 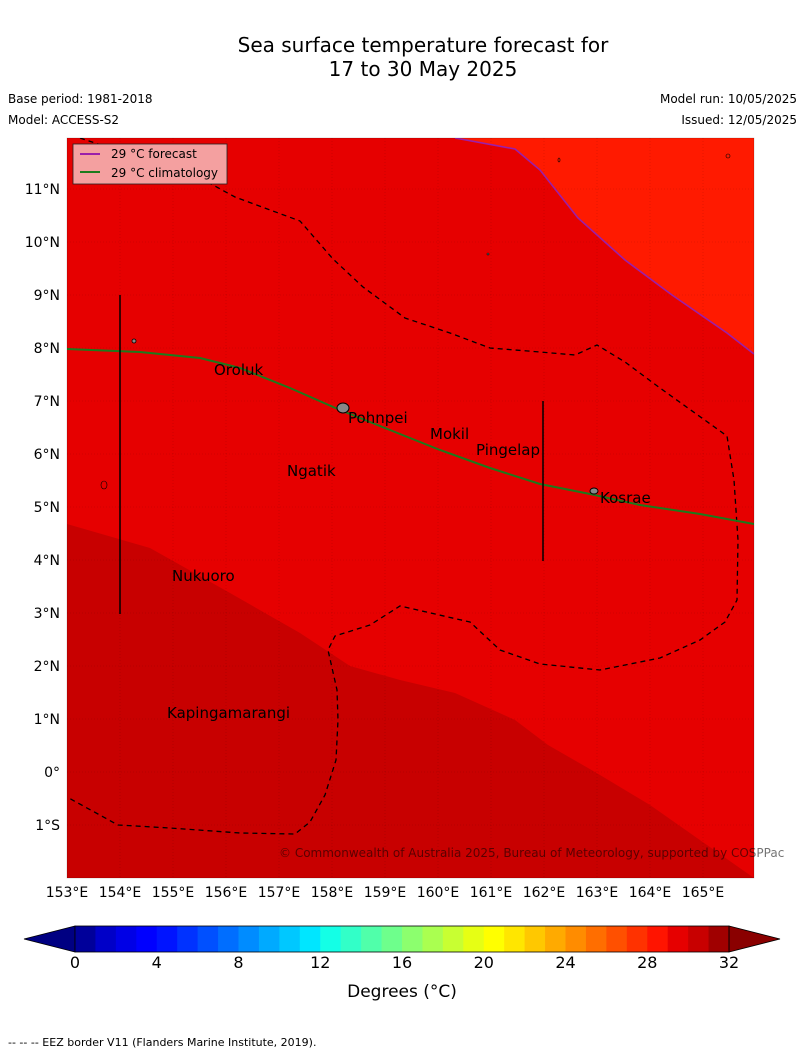 I want to click on legend-forecast-label: 29 °C forecast, so click(x=154, y=154).